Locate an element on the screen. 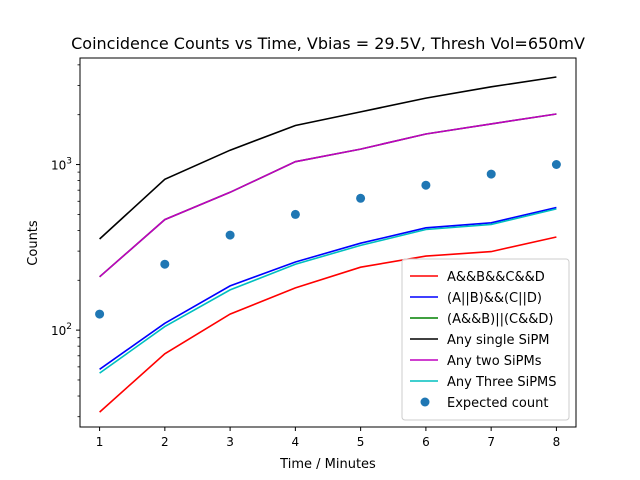 The width and height of the screenshot is (640, 480). x-tick-label: 4 is located at coordinates (296, 442).